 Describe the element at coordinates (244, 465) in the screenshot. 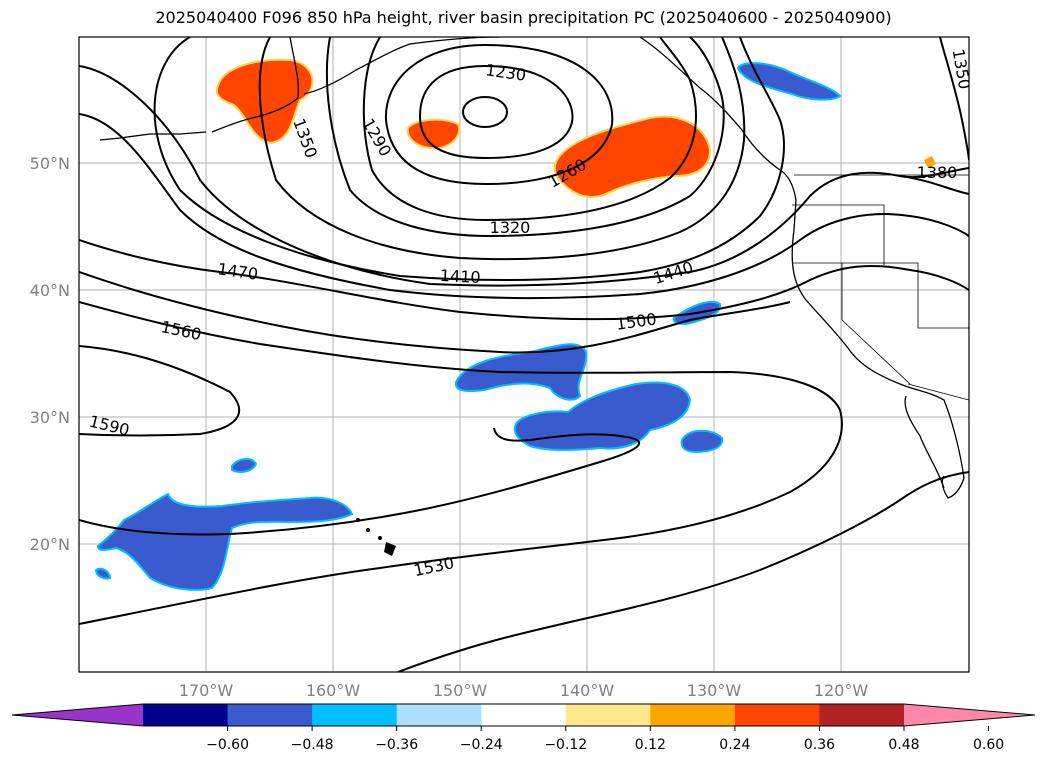

I see `anomaly-patch-small-west` at that location.